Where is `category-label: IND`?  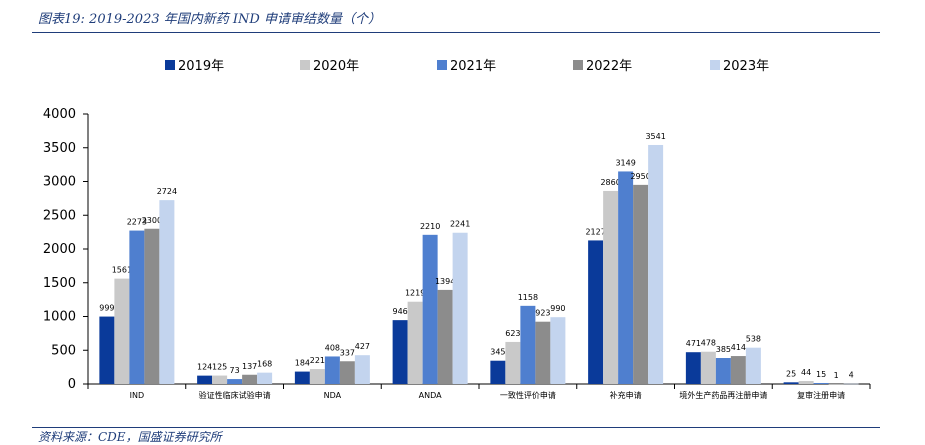
category-label: IND is located at coordinates (137, 395).